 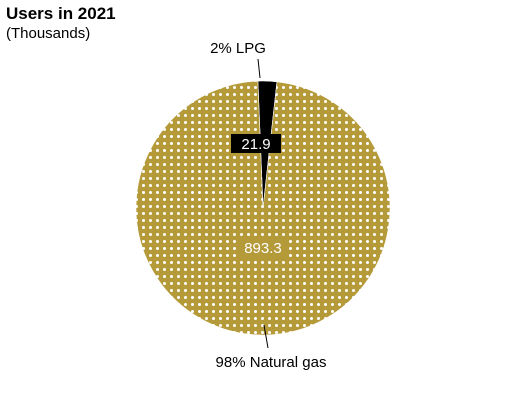 I want to click on value-box-natural-gas-bg, so click(x=263, y=247).